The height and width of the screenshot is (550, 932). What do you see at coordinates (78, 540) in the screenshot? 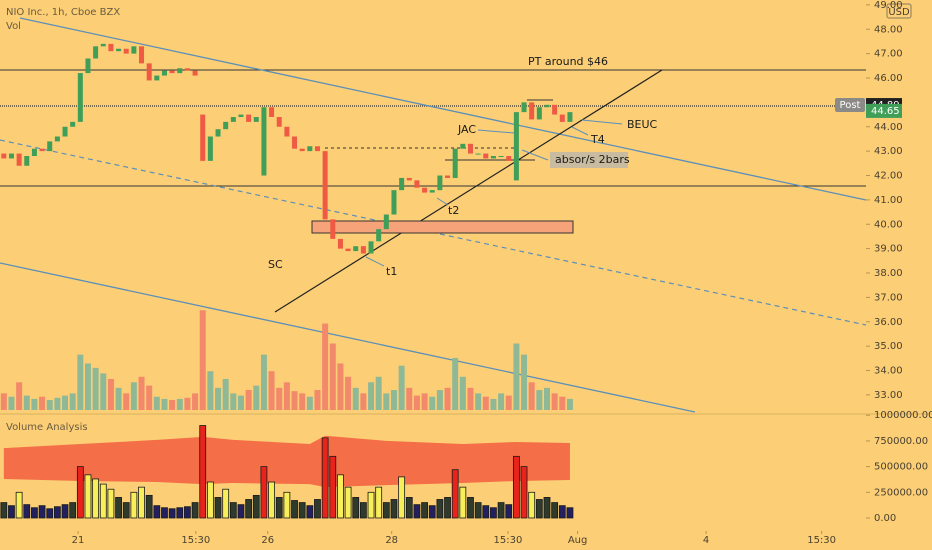
I see `x-tick-label: 21` at bounding box center [78, 540].